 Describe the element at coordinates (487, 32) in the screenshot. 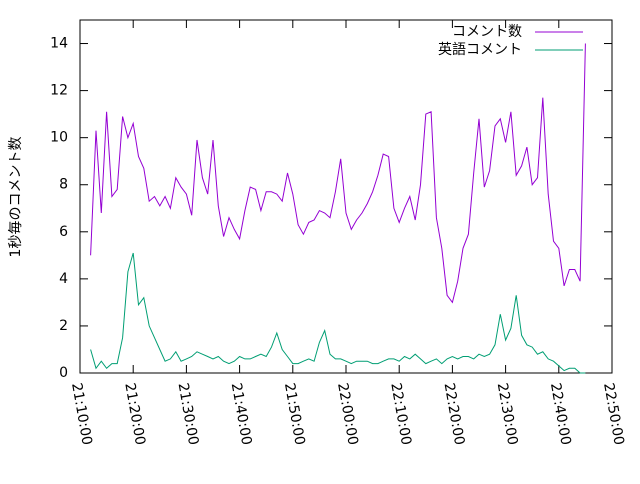

I see `legend-label: コメント数` at that location.